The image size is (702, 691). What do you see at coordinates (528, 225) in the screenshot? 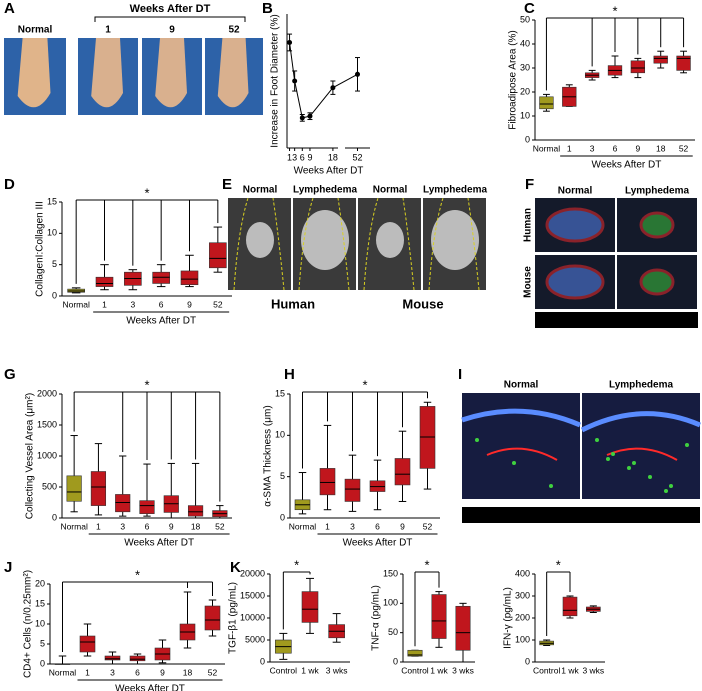
I see `row-label: Human` at bounding box center [528, 225].